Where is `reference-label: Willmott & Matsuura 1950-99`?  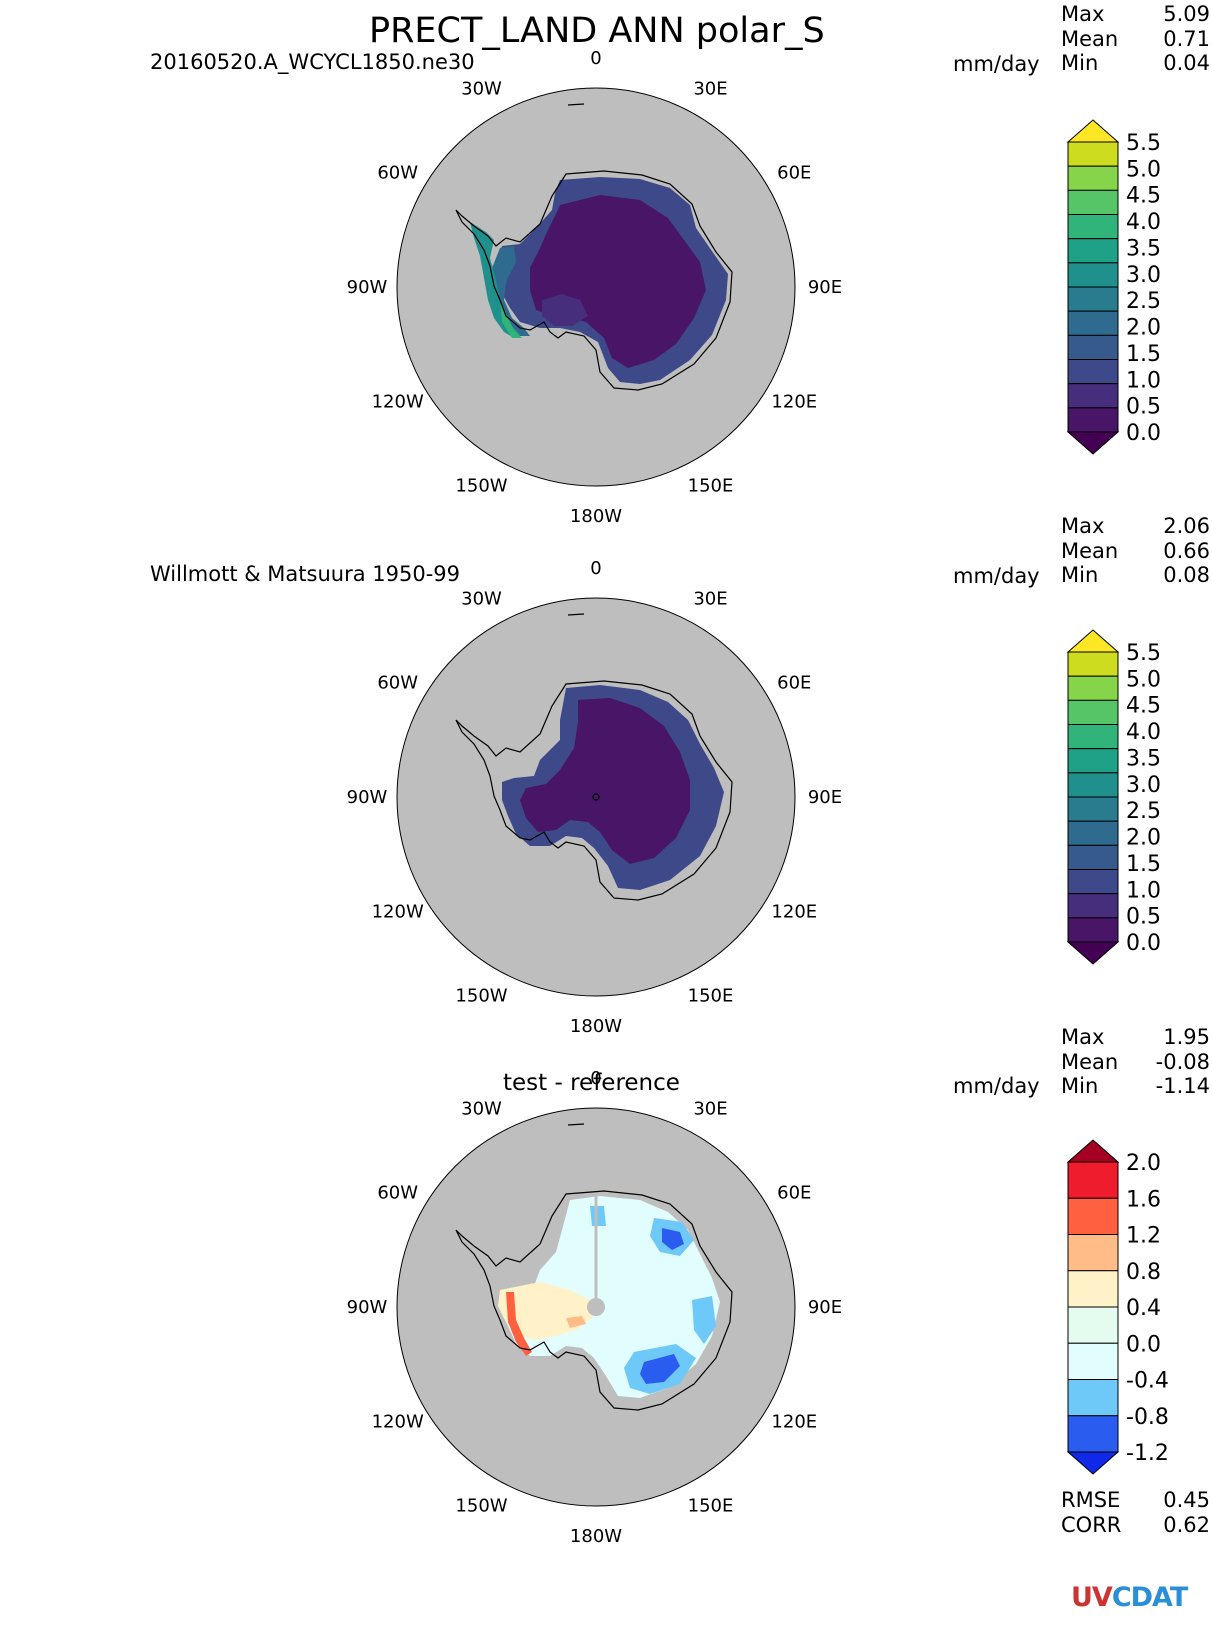
reference-label: Willmott & Matsuura 1950-99 is located at coordinates (305, 574).